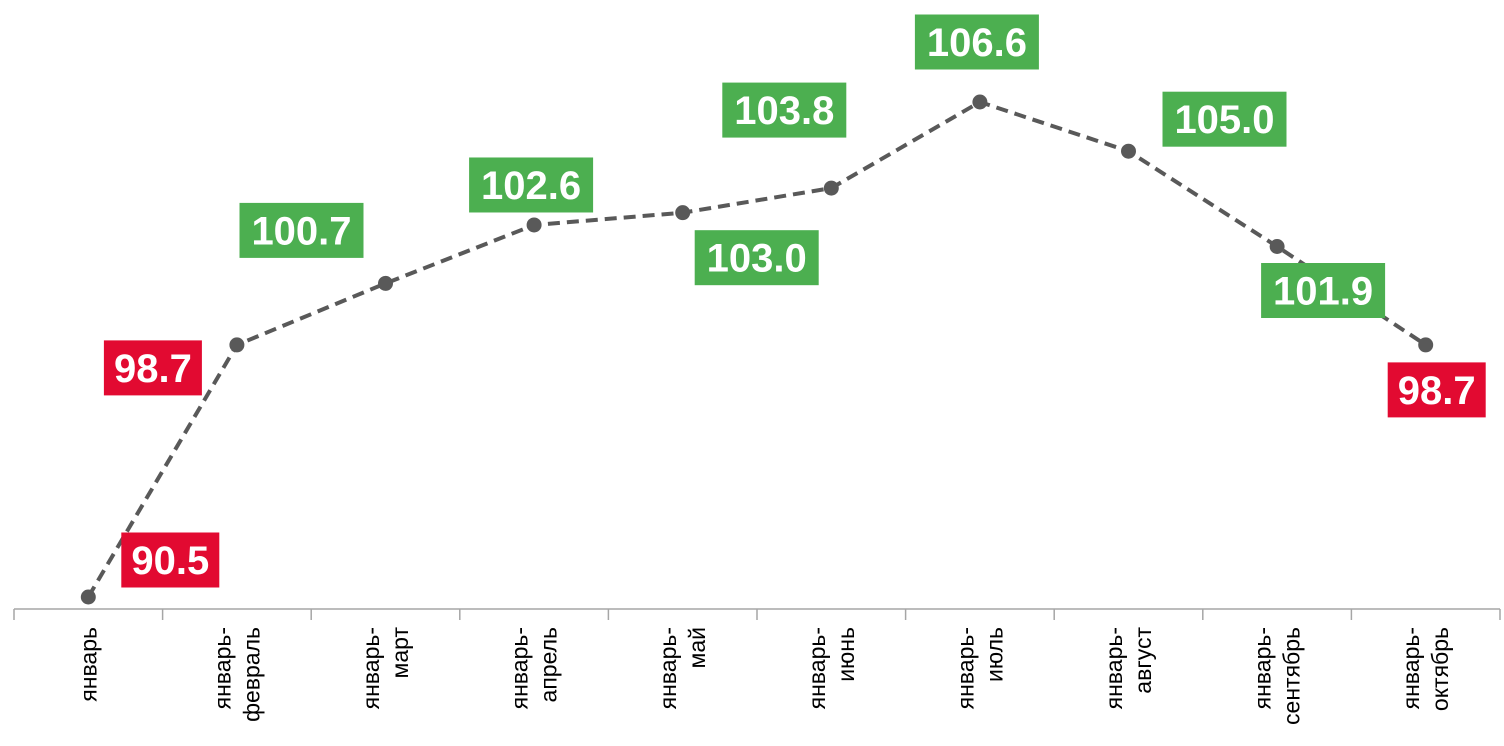 This screenshot has width=1504, height=746. I want to click on x-tick-label: январь-апрель, so click(534, 668).